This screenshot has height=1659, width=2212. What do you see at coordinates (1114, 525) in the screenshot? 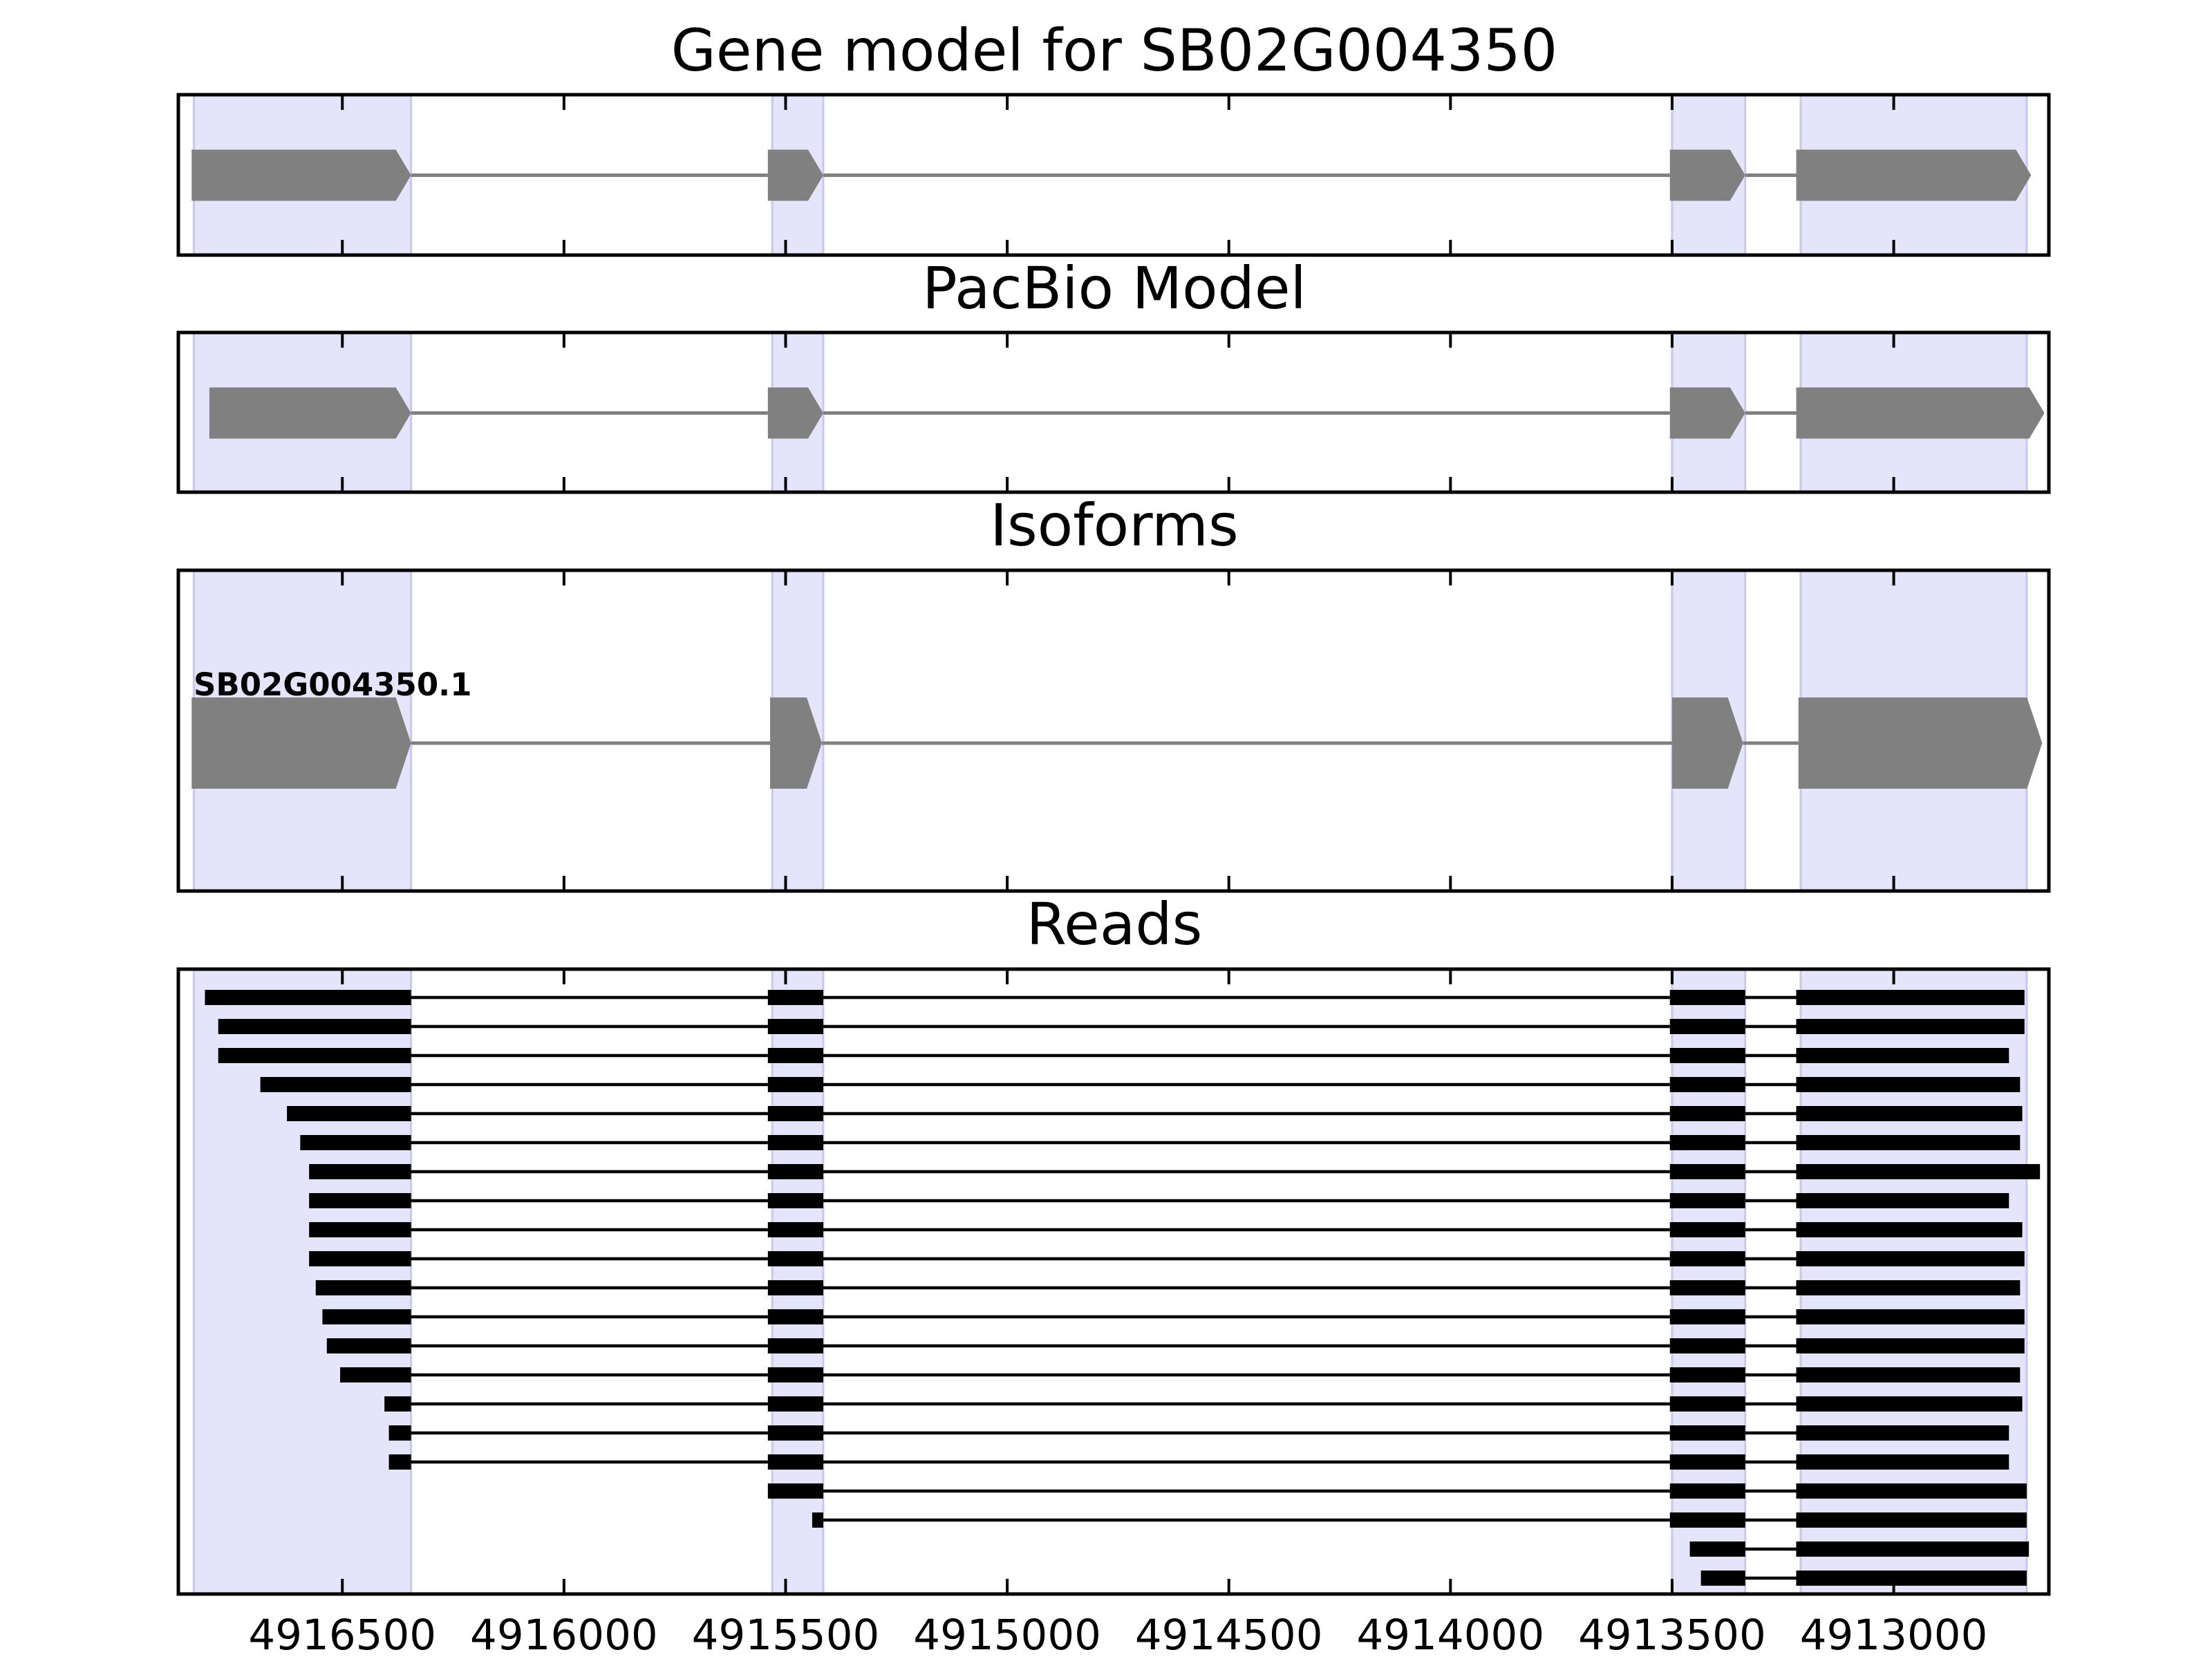
I see `title-isoforms: Isoforms` at bounding box center [1114, 525].